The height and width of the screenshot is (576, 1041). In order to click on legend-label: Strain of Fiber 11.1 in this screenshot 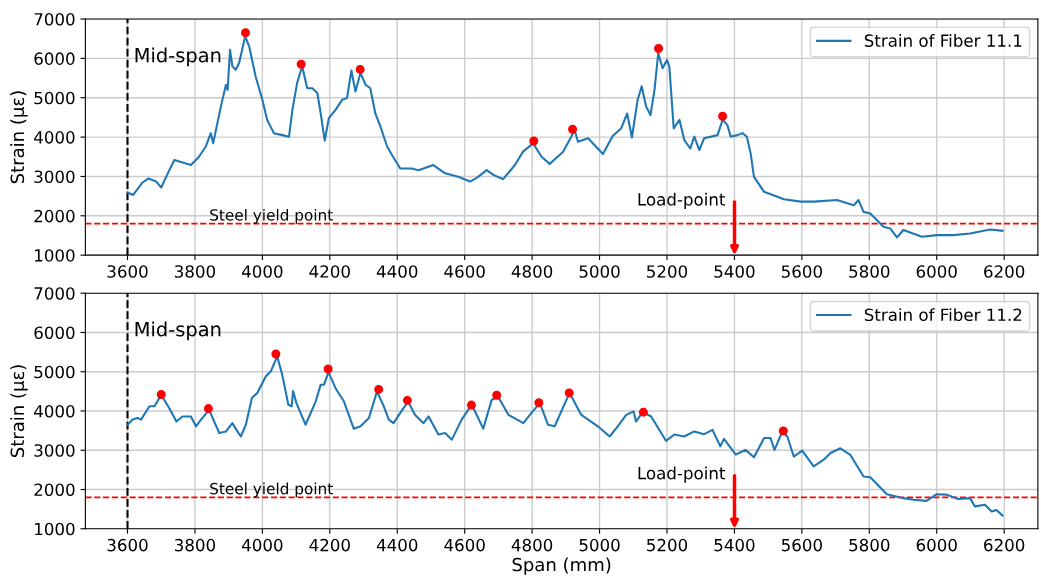, I will do `click(943, 40)`.